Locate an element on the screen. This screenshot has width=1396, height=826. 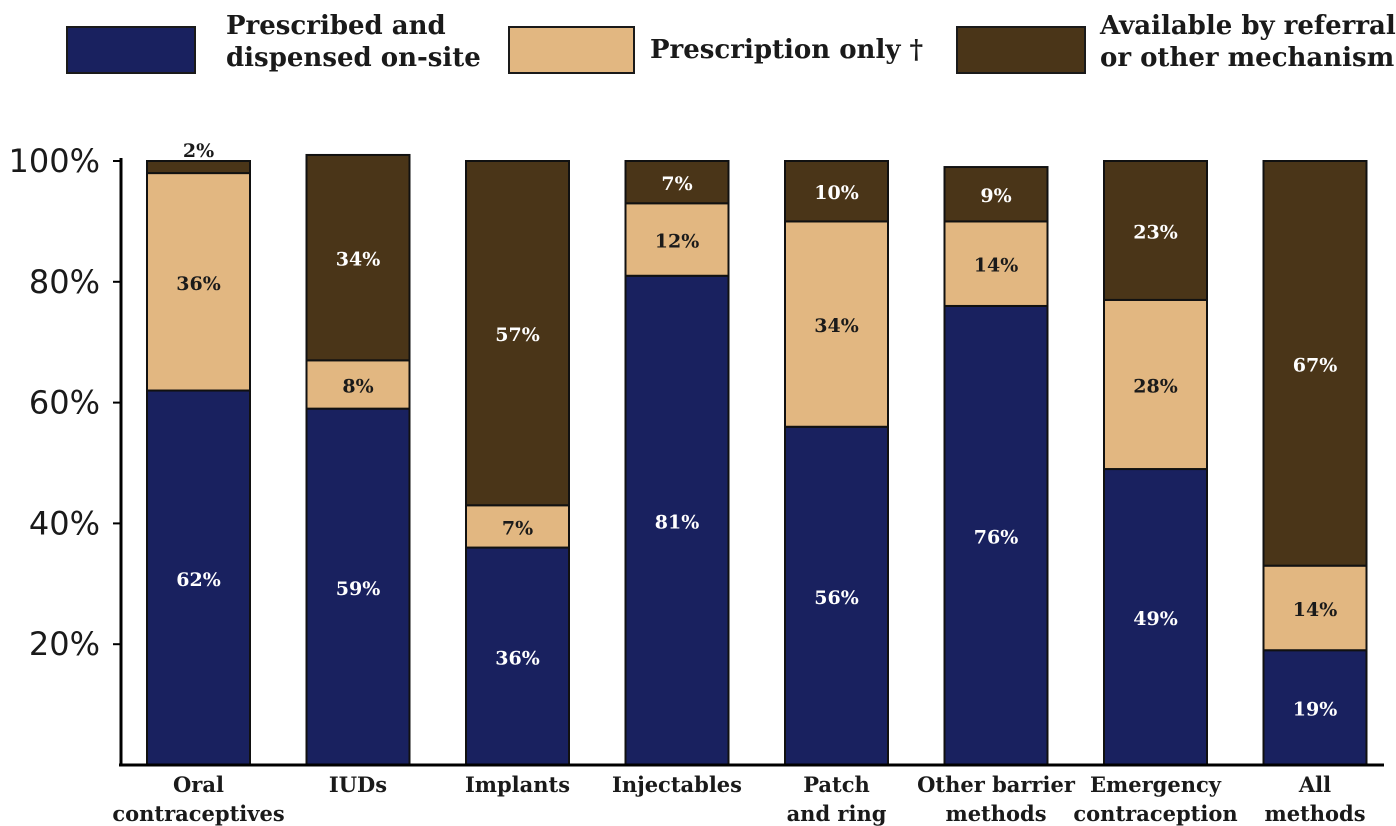
legend-label-line: Prescribed and is located at coordinates (336, 26).